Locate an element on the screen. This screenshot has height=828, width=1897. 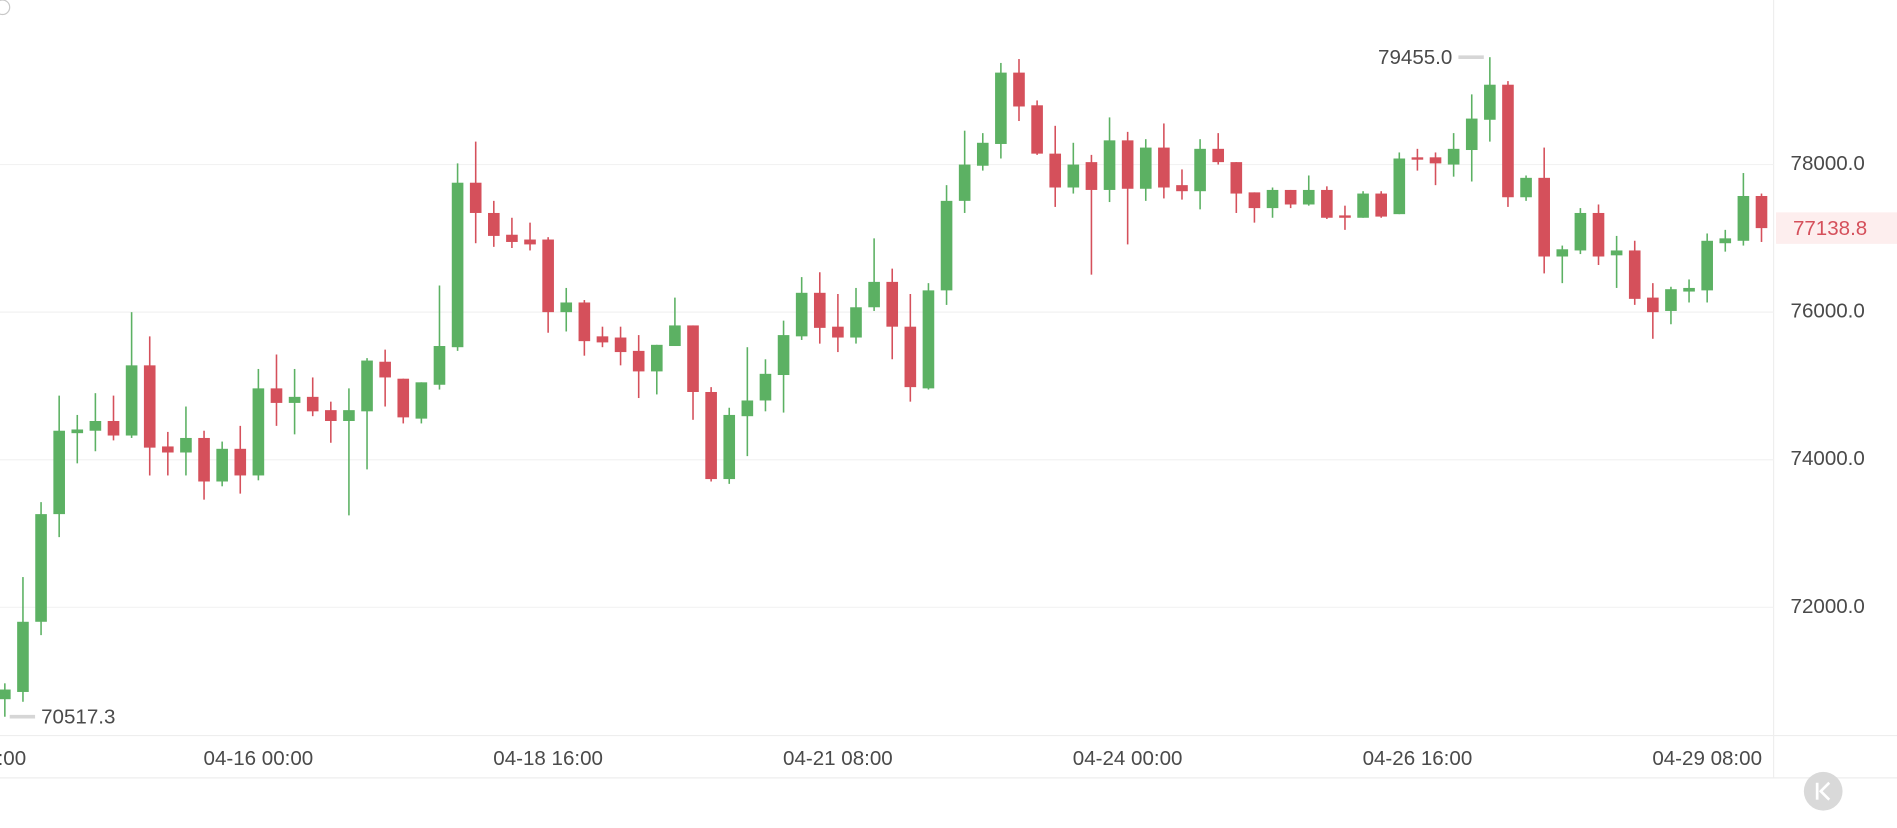
last-price-label: 77138.8 is located at coordinates (1830, 228).